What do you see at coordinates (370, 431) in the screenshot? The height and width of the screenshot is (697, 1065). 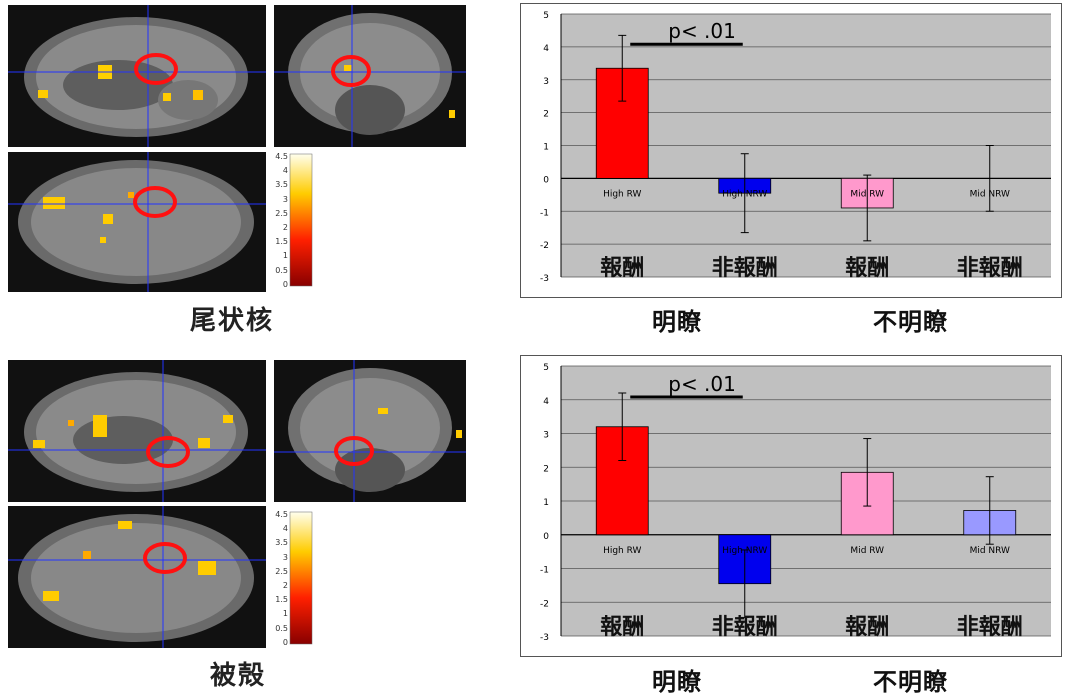 I see `brain-coronal-bottom` at bounding box center [370, 431].